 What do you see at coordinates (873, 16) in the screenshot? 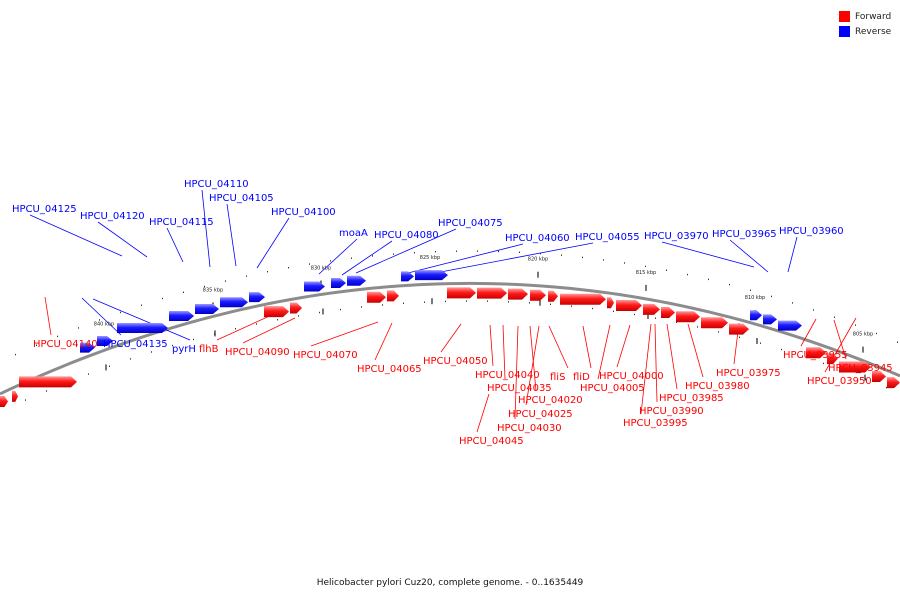
I see `legend-forward-label: Forward` at bounding box center [873, 16].